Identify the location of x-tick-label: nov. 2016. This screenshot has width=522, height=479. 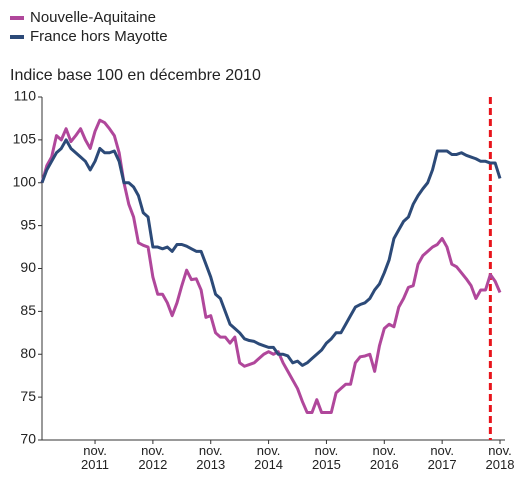
(384, 457).